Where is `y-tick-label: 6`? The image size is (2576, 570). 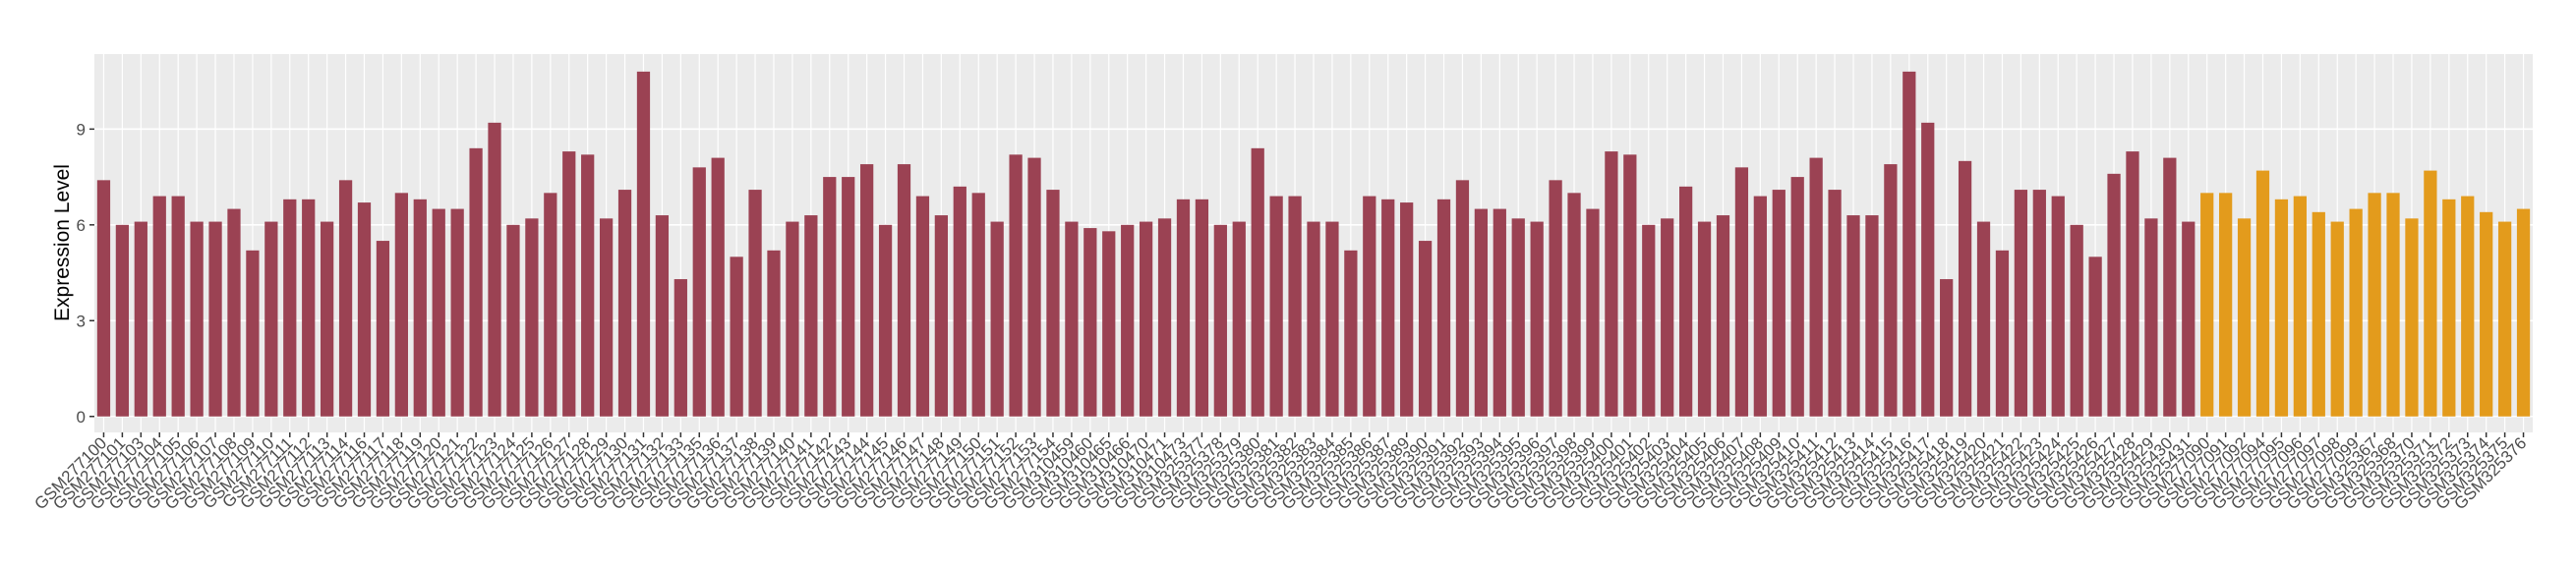 y-tick-label: 6 is located at coordinates (81, 225).